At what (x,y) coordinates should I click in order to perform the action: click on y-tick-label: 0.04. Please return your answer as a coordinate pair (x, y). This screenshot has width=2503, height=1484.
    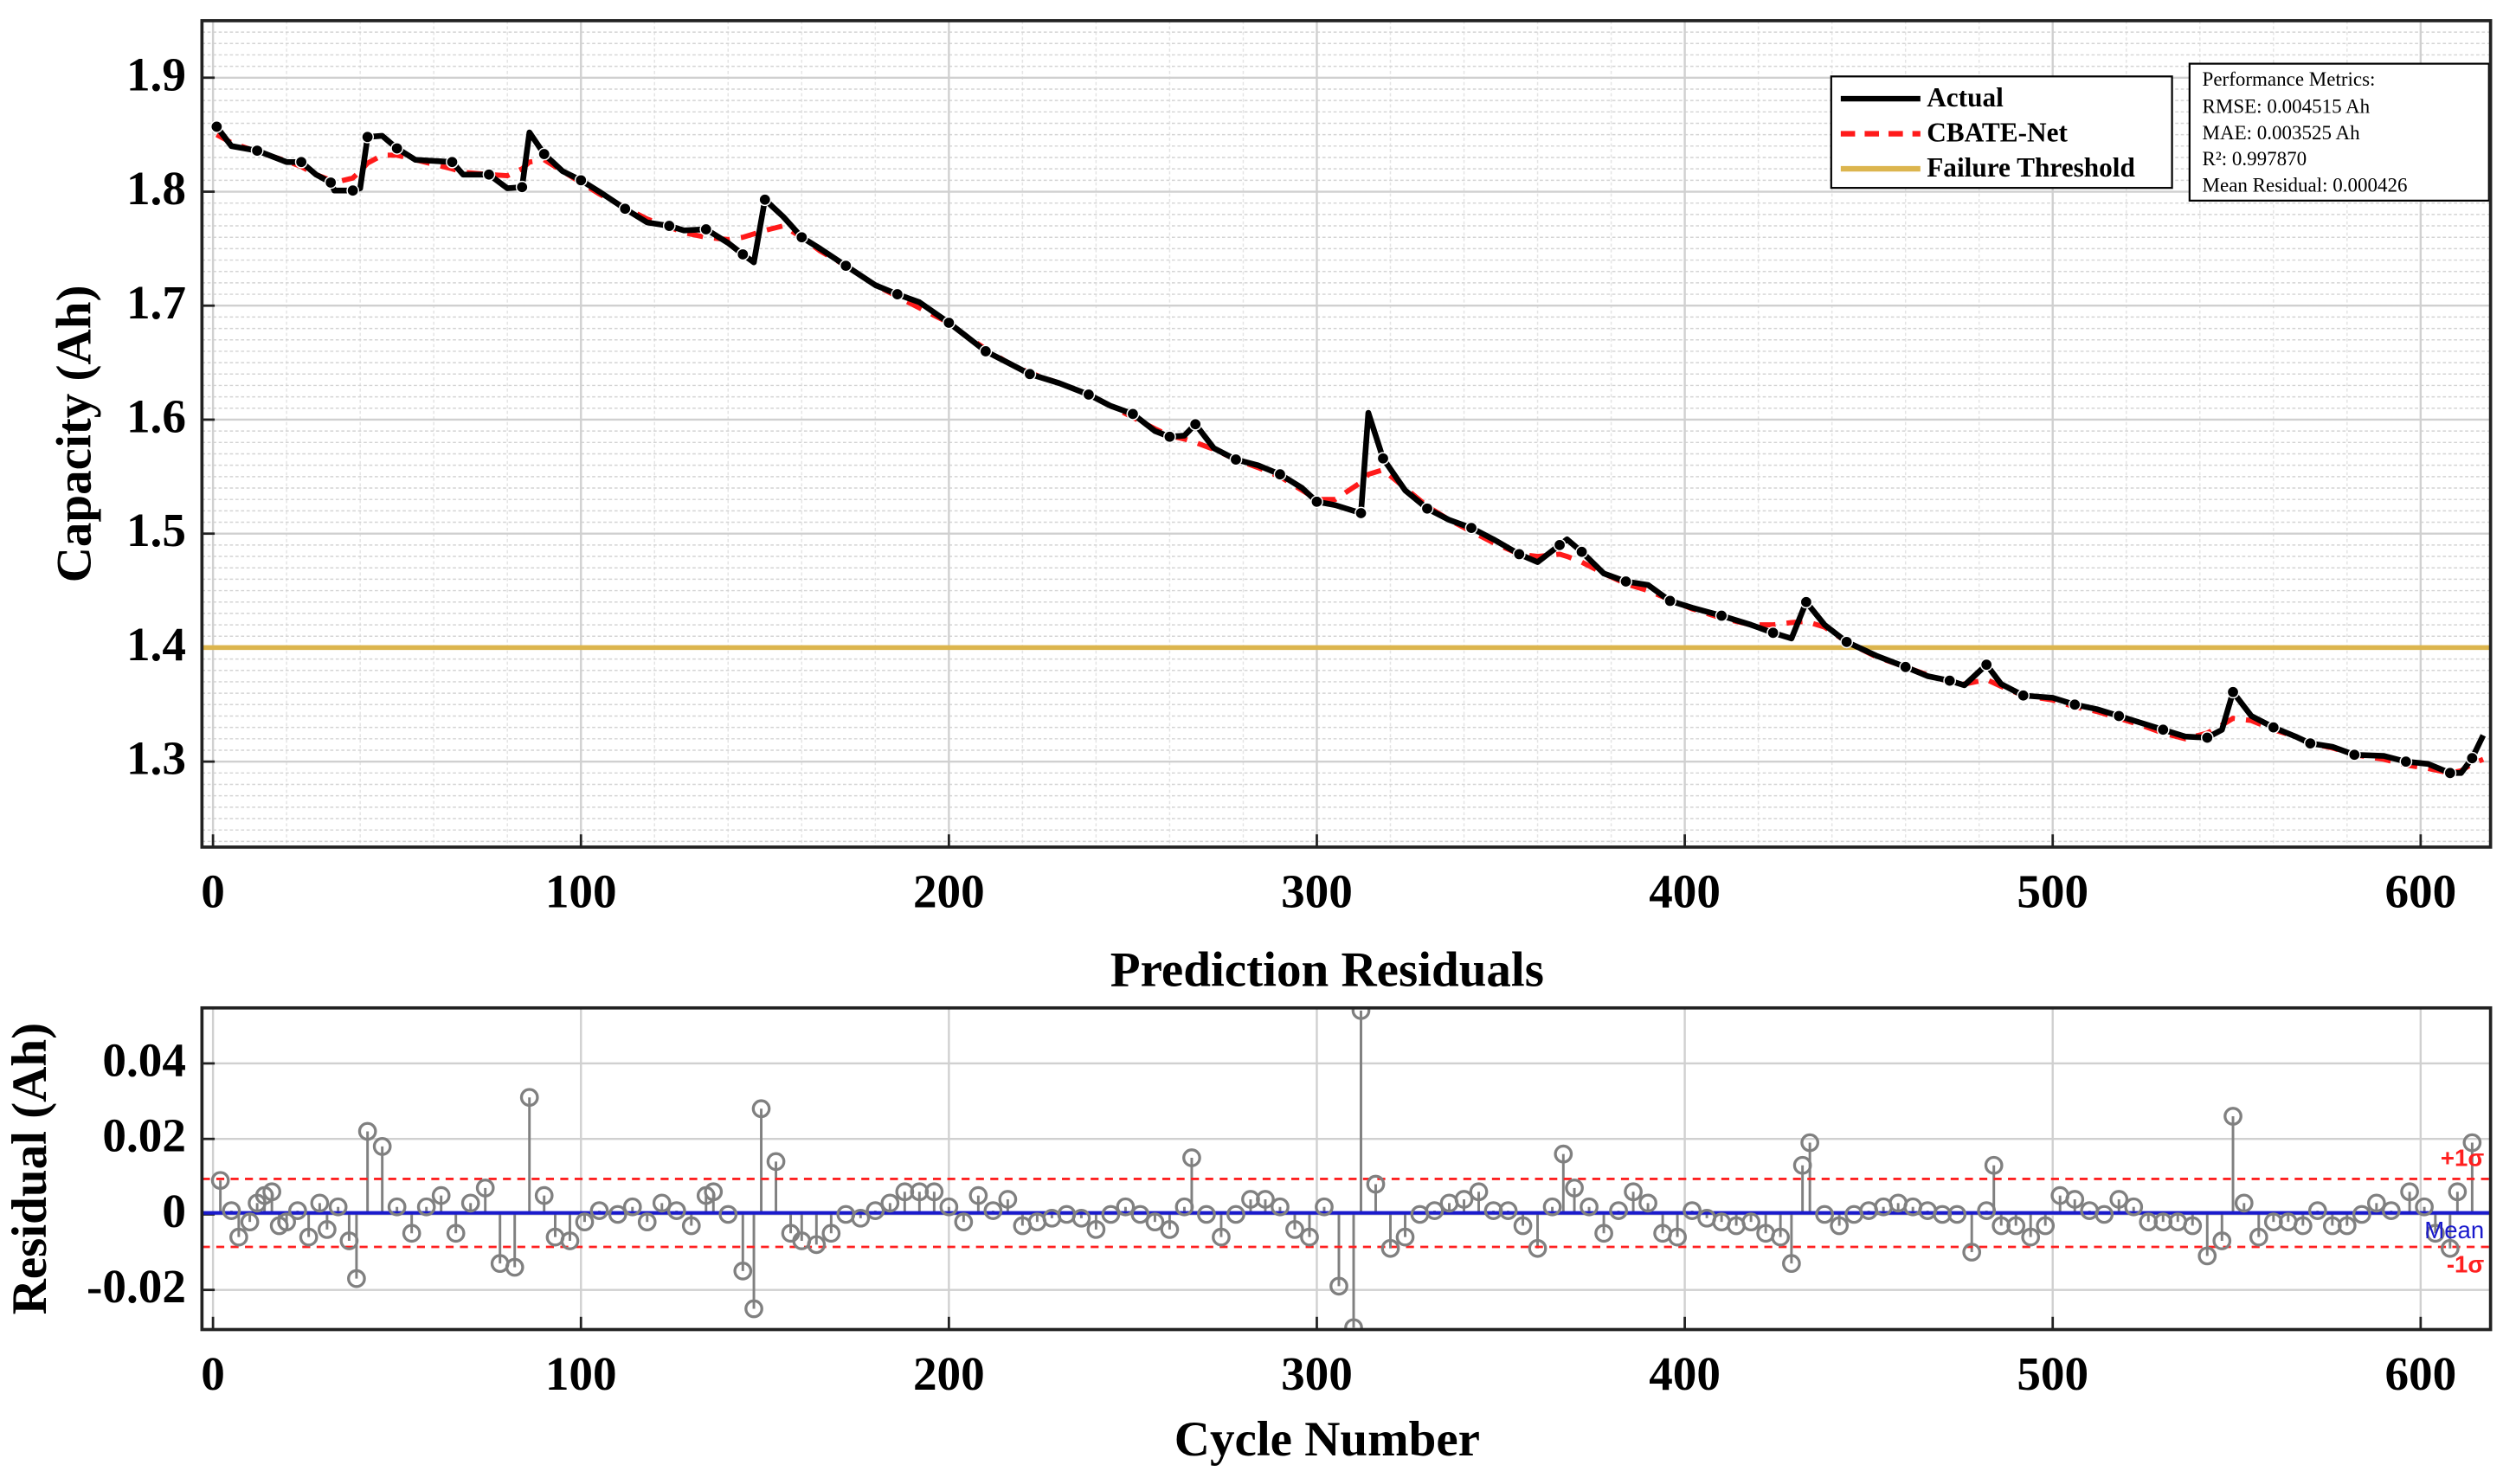
    Looking at the image, I should click on (144, 1060).